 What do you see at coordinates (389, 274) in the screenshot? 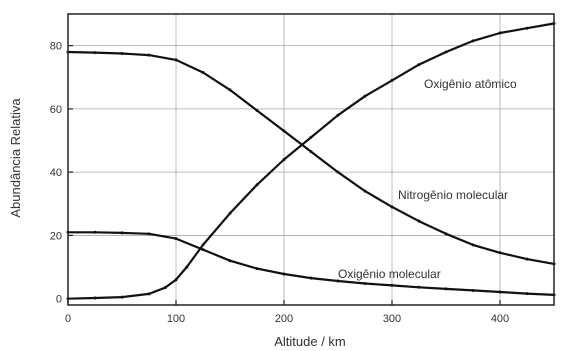
I see `annotation-oxigenio-molecular: Oxigênio molecular` at bounding box center [389, 274].